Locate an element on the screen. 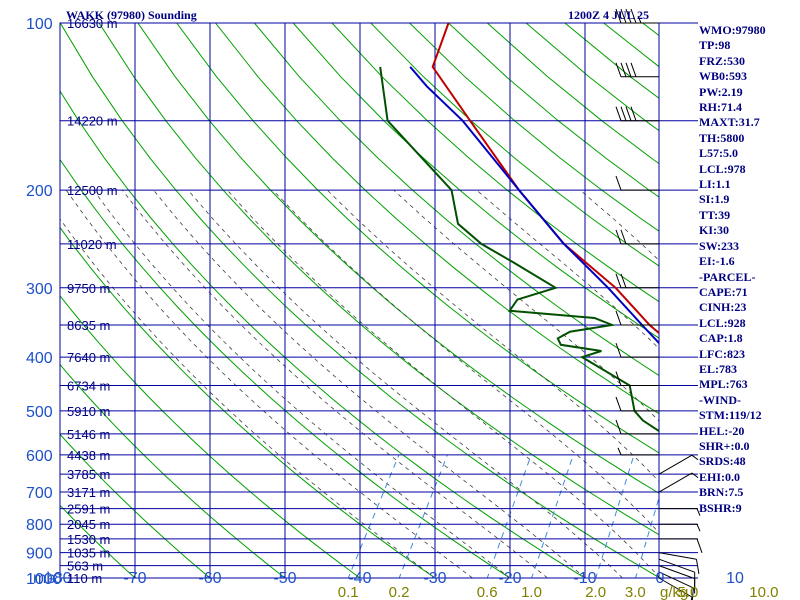  height-label: 7640 m is located at coordinates (88, 357).